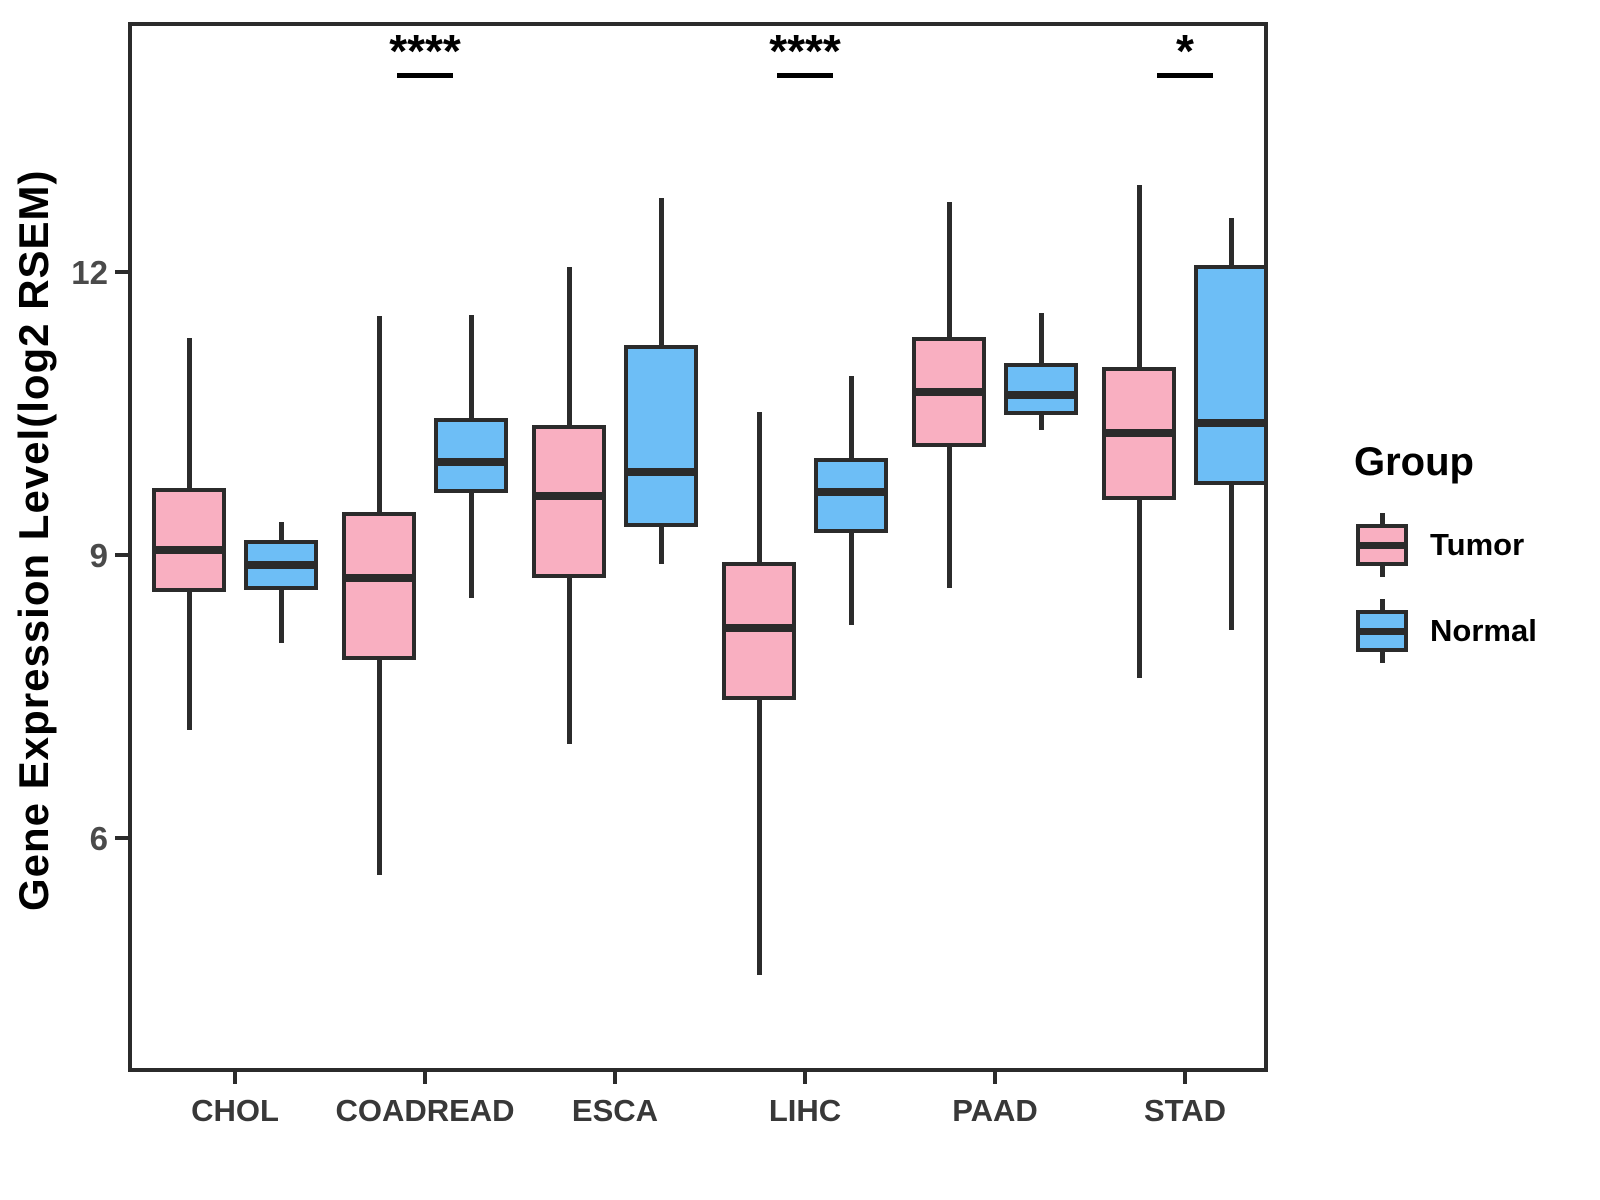  I want to click on x-axis-tick-label: PAAD, so click(995, 1110).